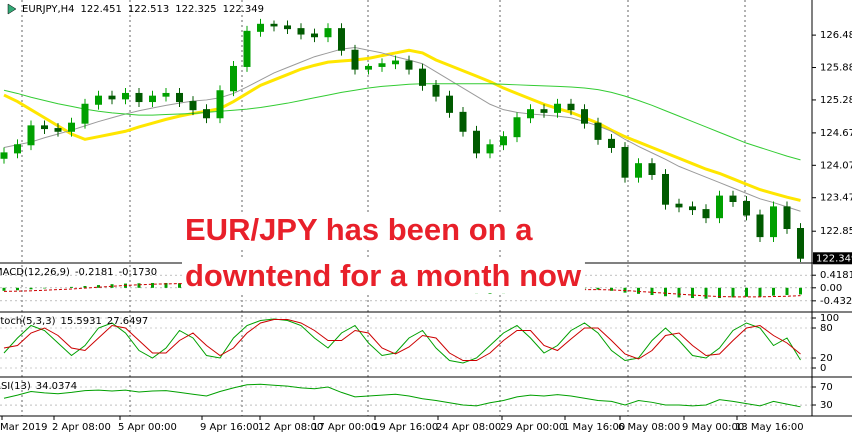 The height and width of the screenshot is (438, 852). I want to click on y-tick-label: 125.28, so click(836, 100).